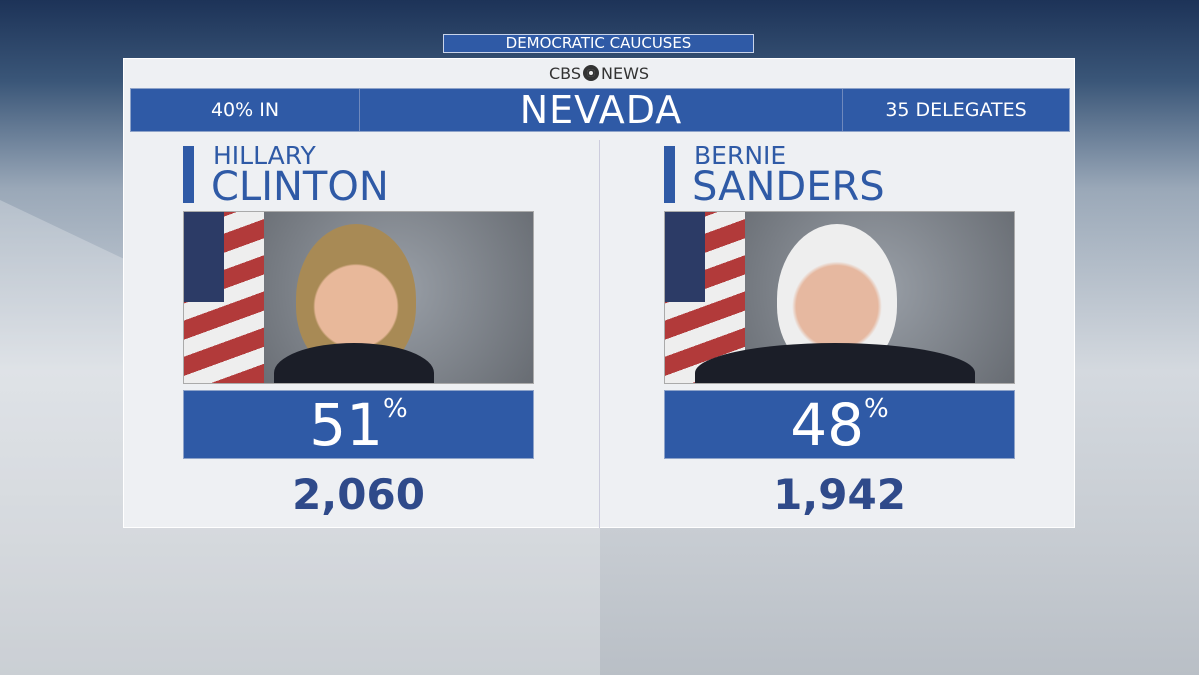 This screenshot has width=1199, height=675. What do you see at coordinates (599, 334) in the screenshot?
I see `column-divider` at bounding box center [599, 334].